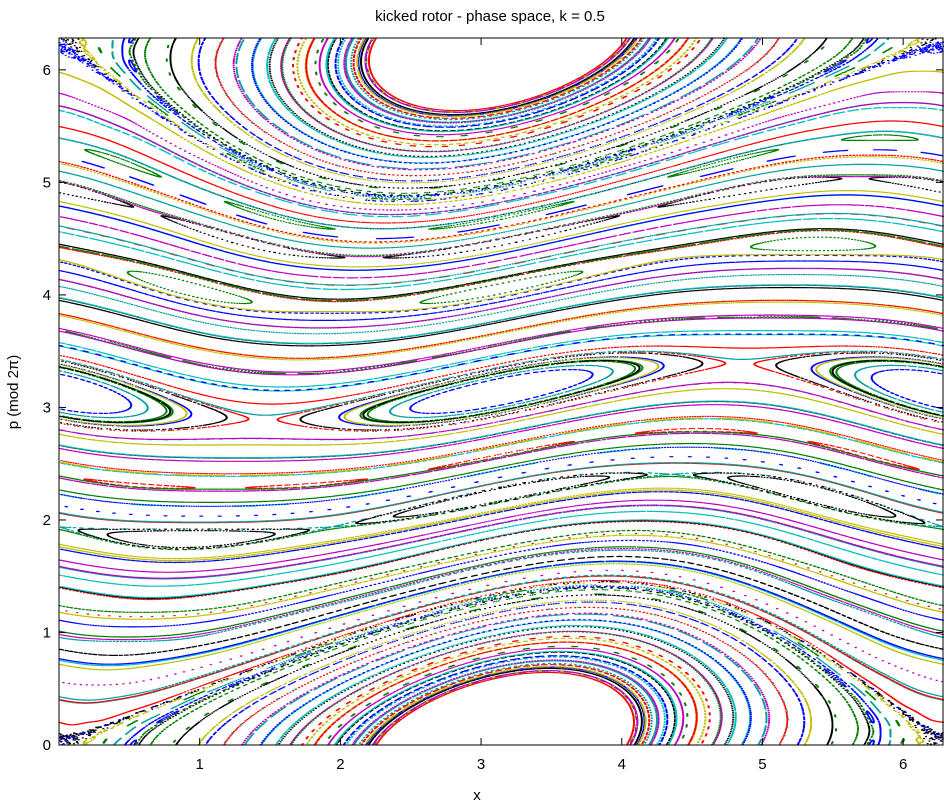 This screenshot has width=944, height=805. Describe the element at coordinates (903, 764) in the screenshot. I see `x-tick-label: 6` at that location.